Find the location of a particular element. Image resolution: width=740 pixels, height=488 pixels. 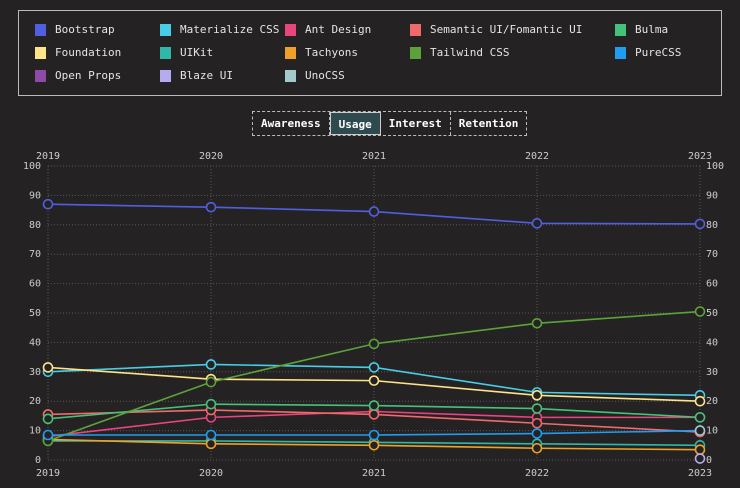

y-tick-label-right: 80 is located at coordinates (712, 225).